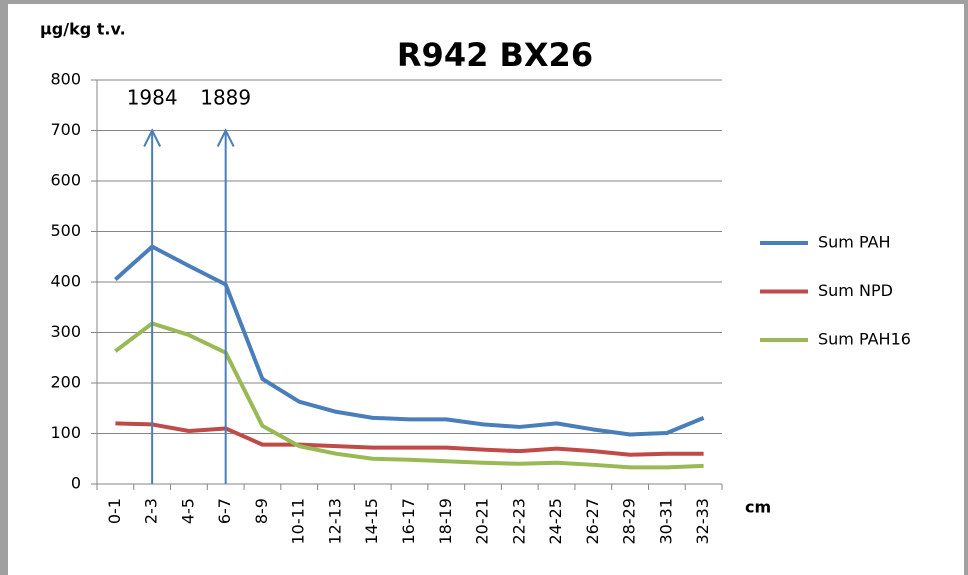 Image resolution: width=968 pixels, height=575 pixels. Describe the element at coordinates (65, 331) in the screenshot. I see `y-tick-label: 300` at that location.